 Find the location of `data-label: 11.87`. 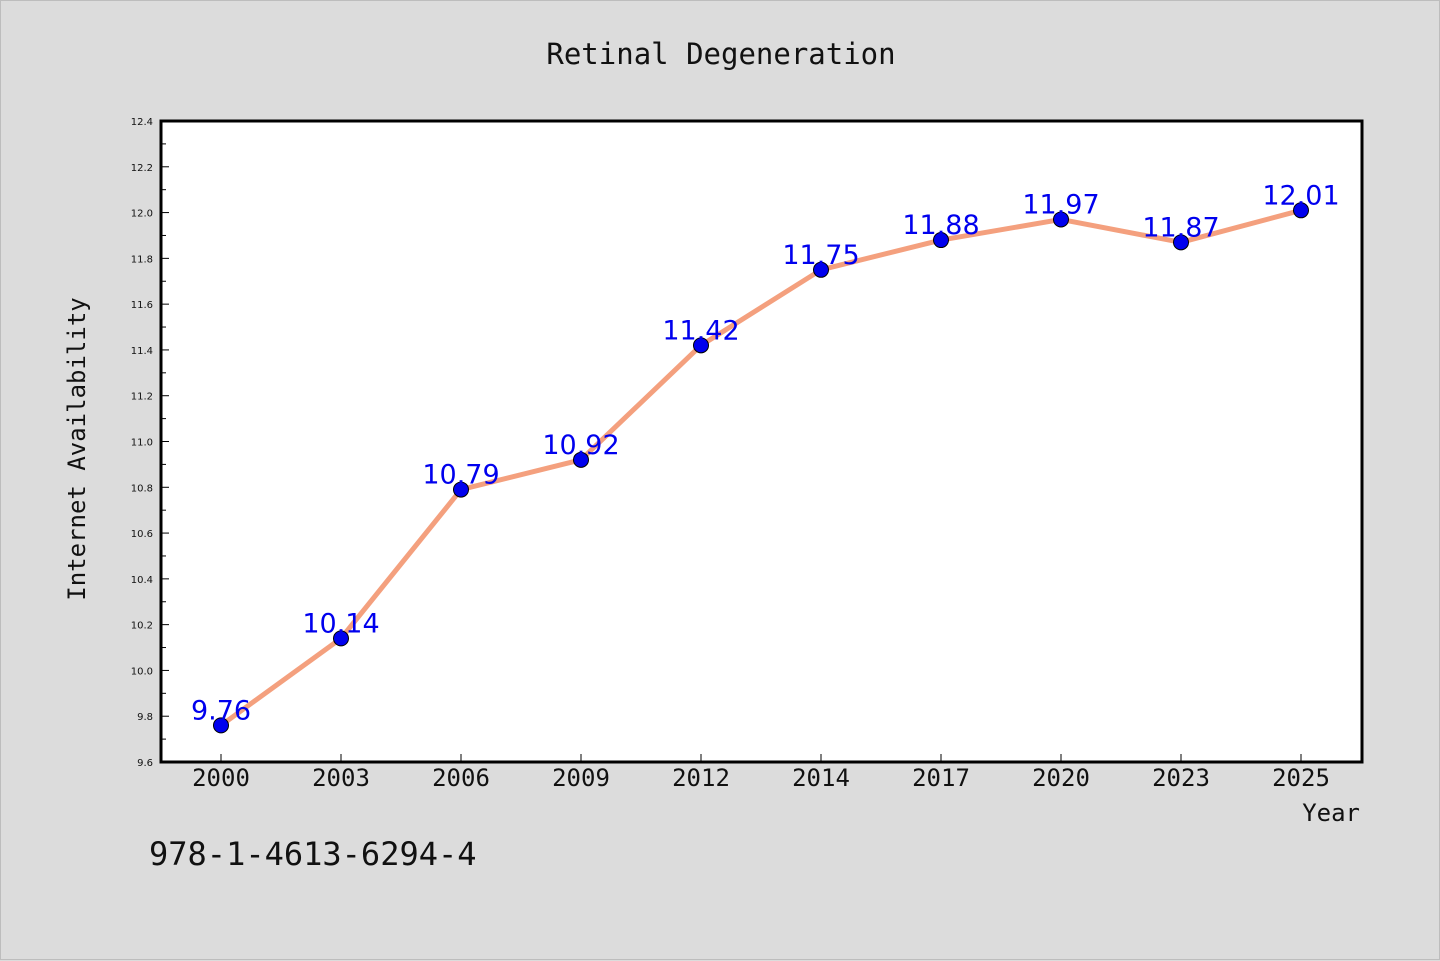

data-label: 11.87 is located at coordinates (1180, 227).